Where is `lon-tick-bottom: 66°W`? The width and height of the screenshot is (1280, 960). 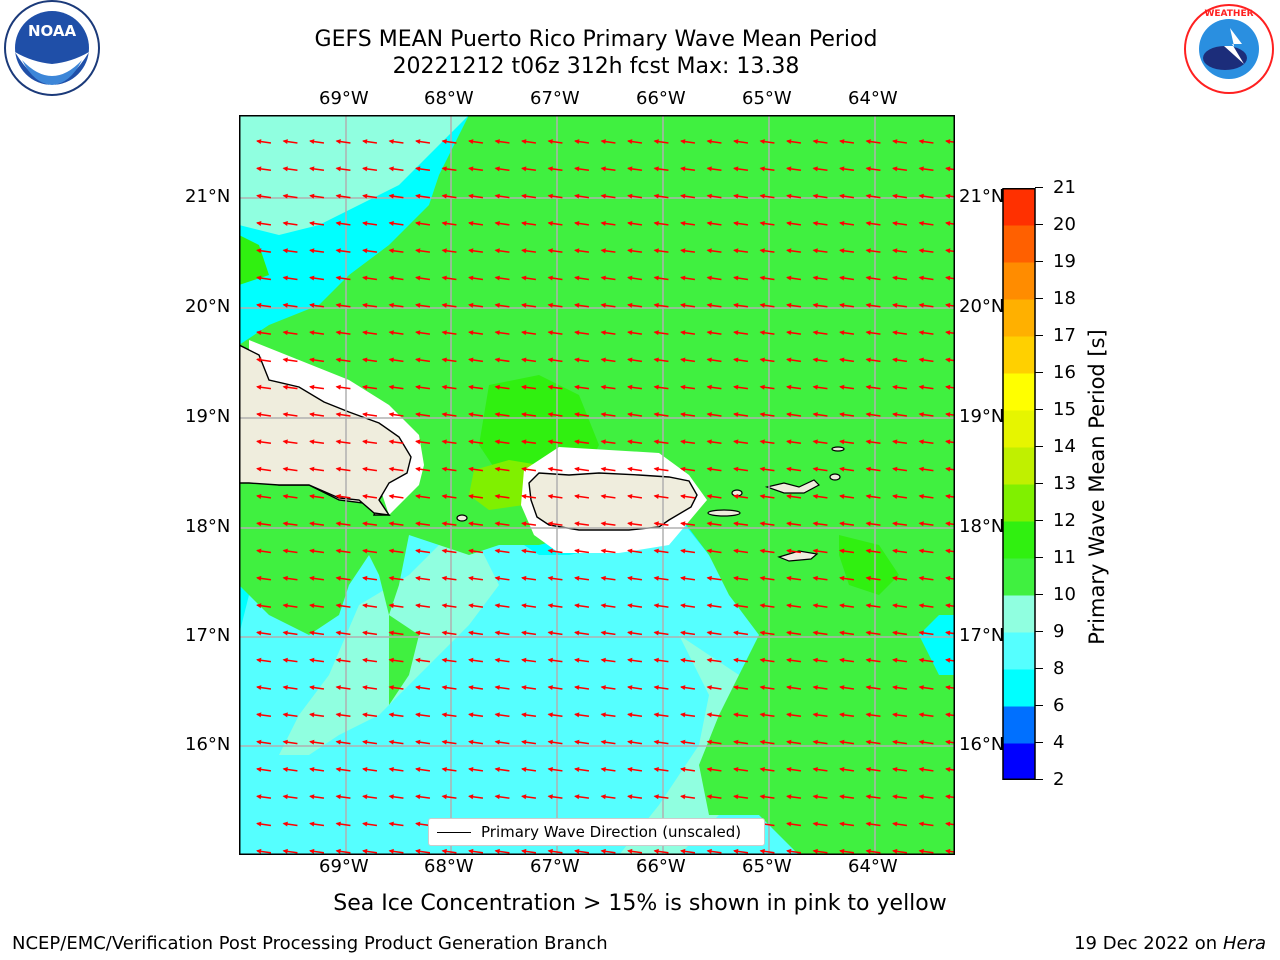 lon-tick-bottom: 66°W is located at coordinates (661, 866).